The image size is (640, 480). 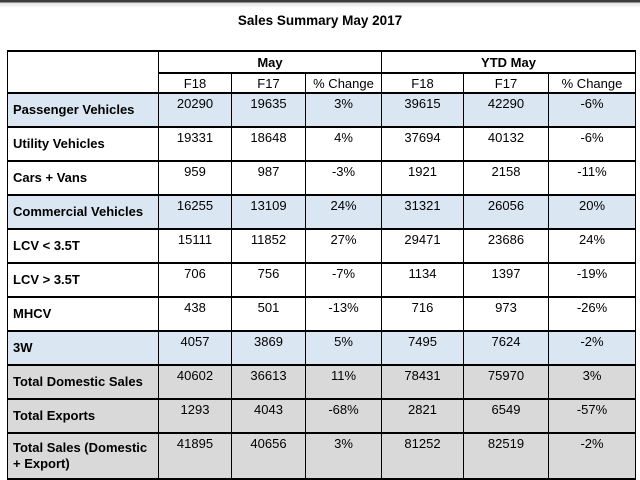 What do you see at coordinates (343, 178) in the screenshot?
I see `cell-may-pct: -3%` at bounding box center [343, 178].